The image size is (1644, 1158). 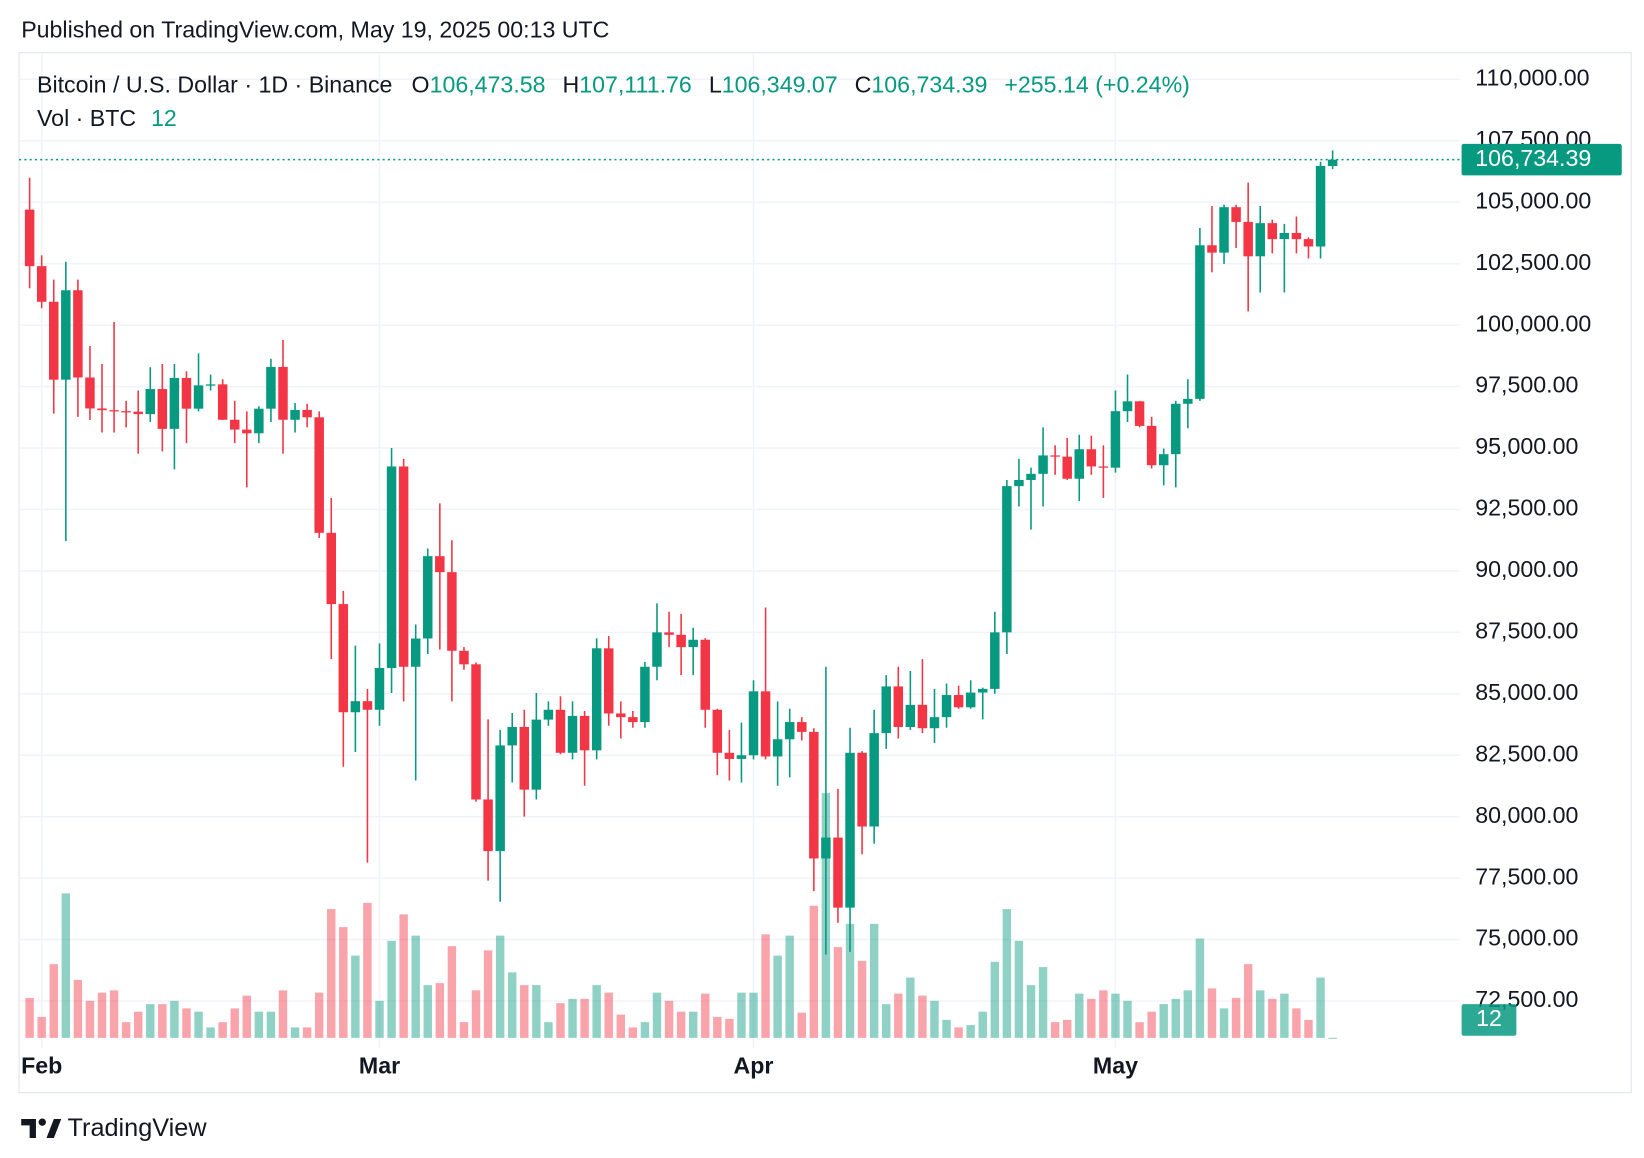 I want to click on ohlc-value: 106,734.39, so click(x=929, y=85).